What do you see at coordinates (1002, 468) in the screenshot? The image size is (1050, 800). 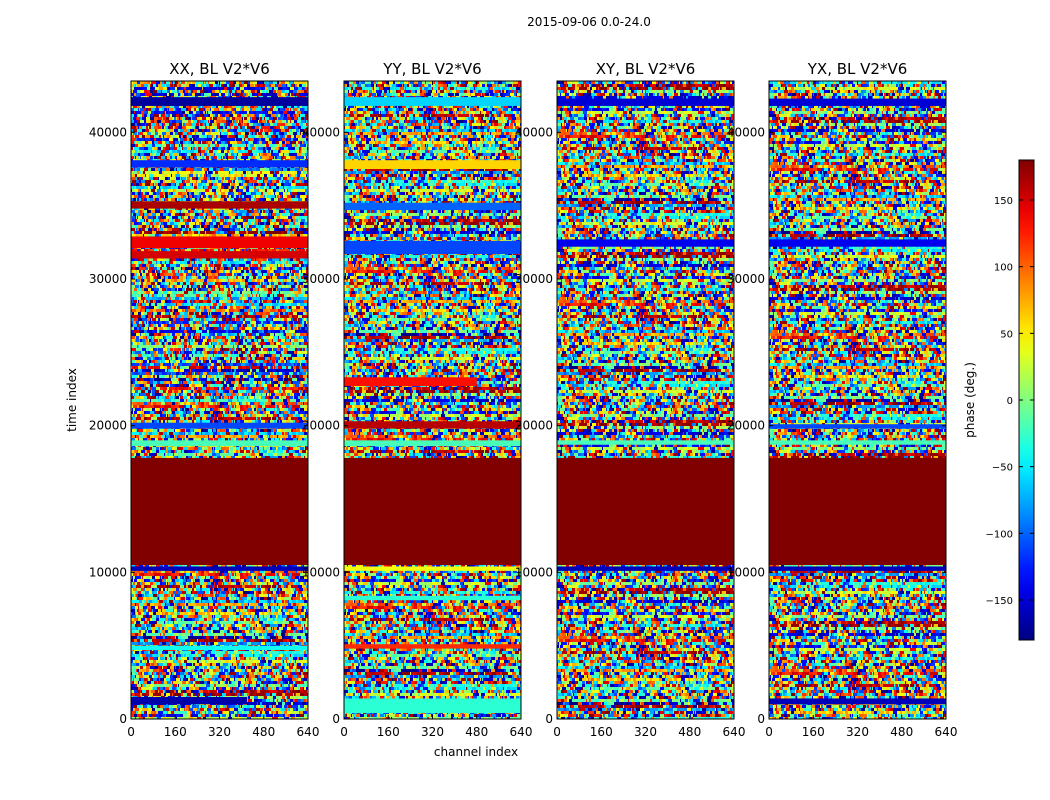 I see `colorbar-tick-label: −50` at bounding box center [1002, 468].